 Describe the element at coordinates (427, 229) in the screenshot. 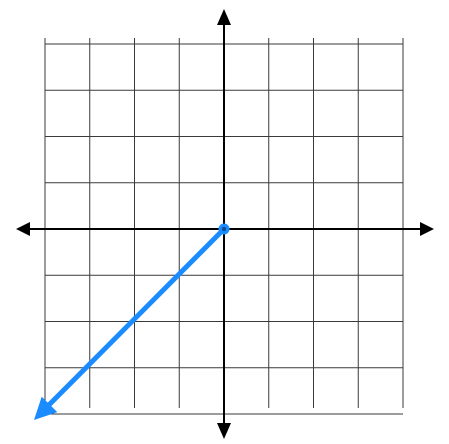

I see `x-axis-right-arrowhead` at that location.